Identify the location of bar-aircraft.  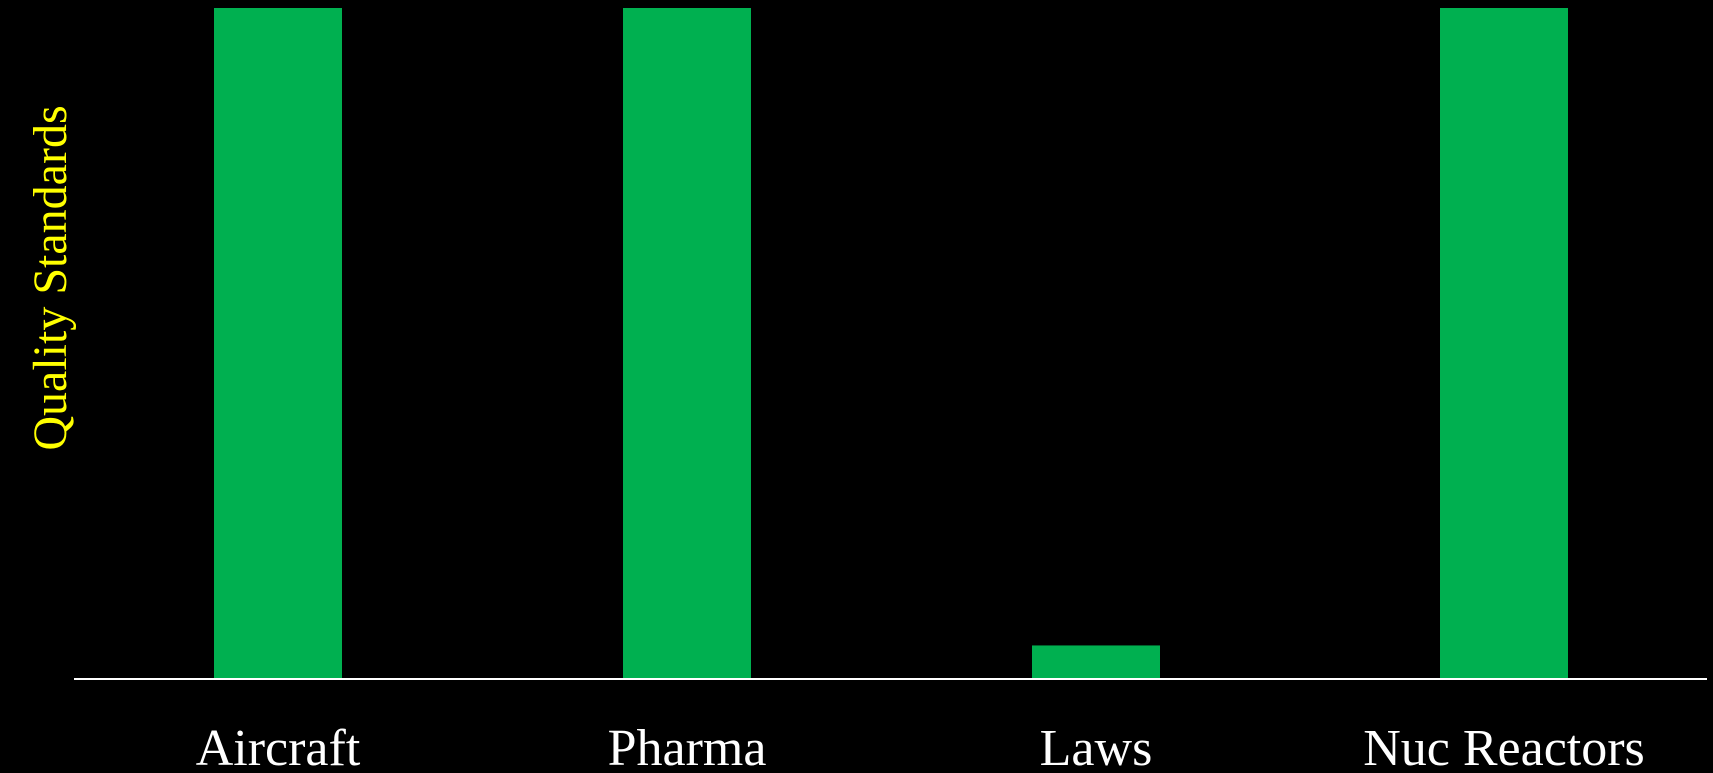
(278, 343).